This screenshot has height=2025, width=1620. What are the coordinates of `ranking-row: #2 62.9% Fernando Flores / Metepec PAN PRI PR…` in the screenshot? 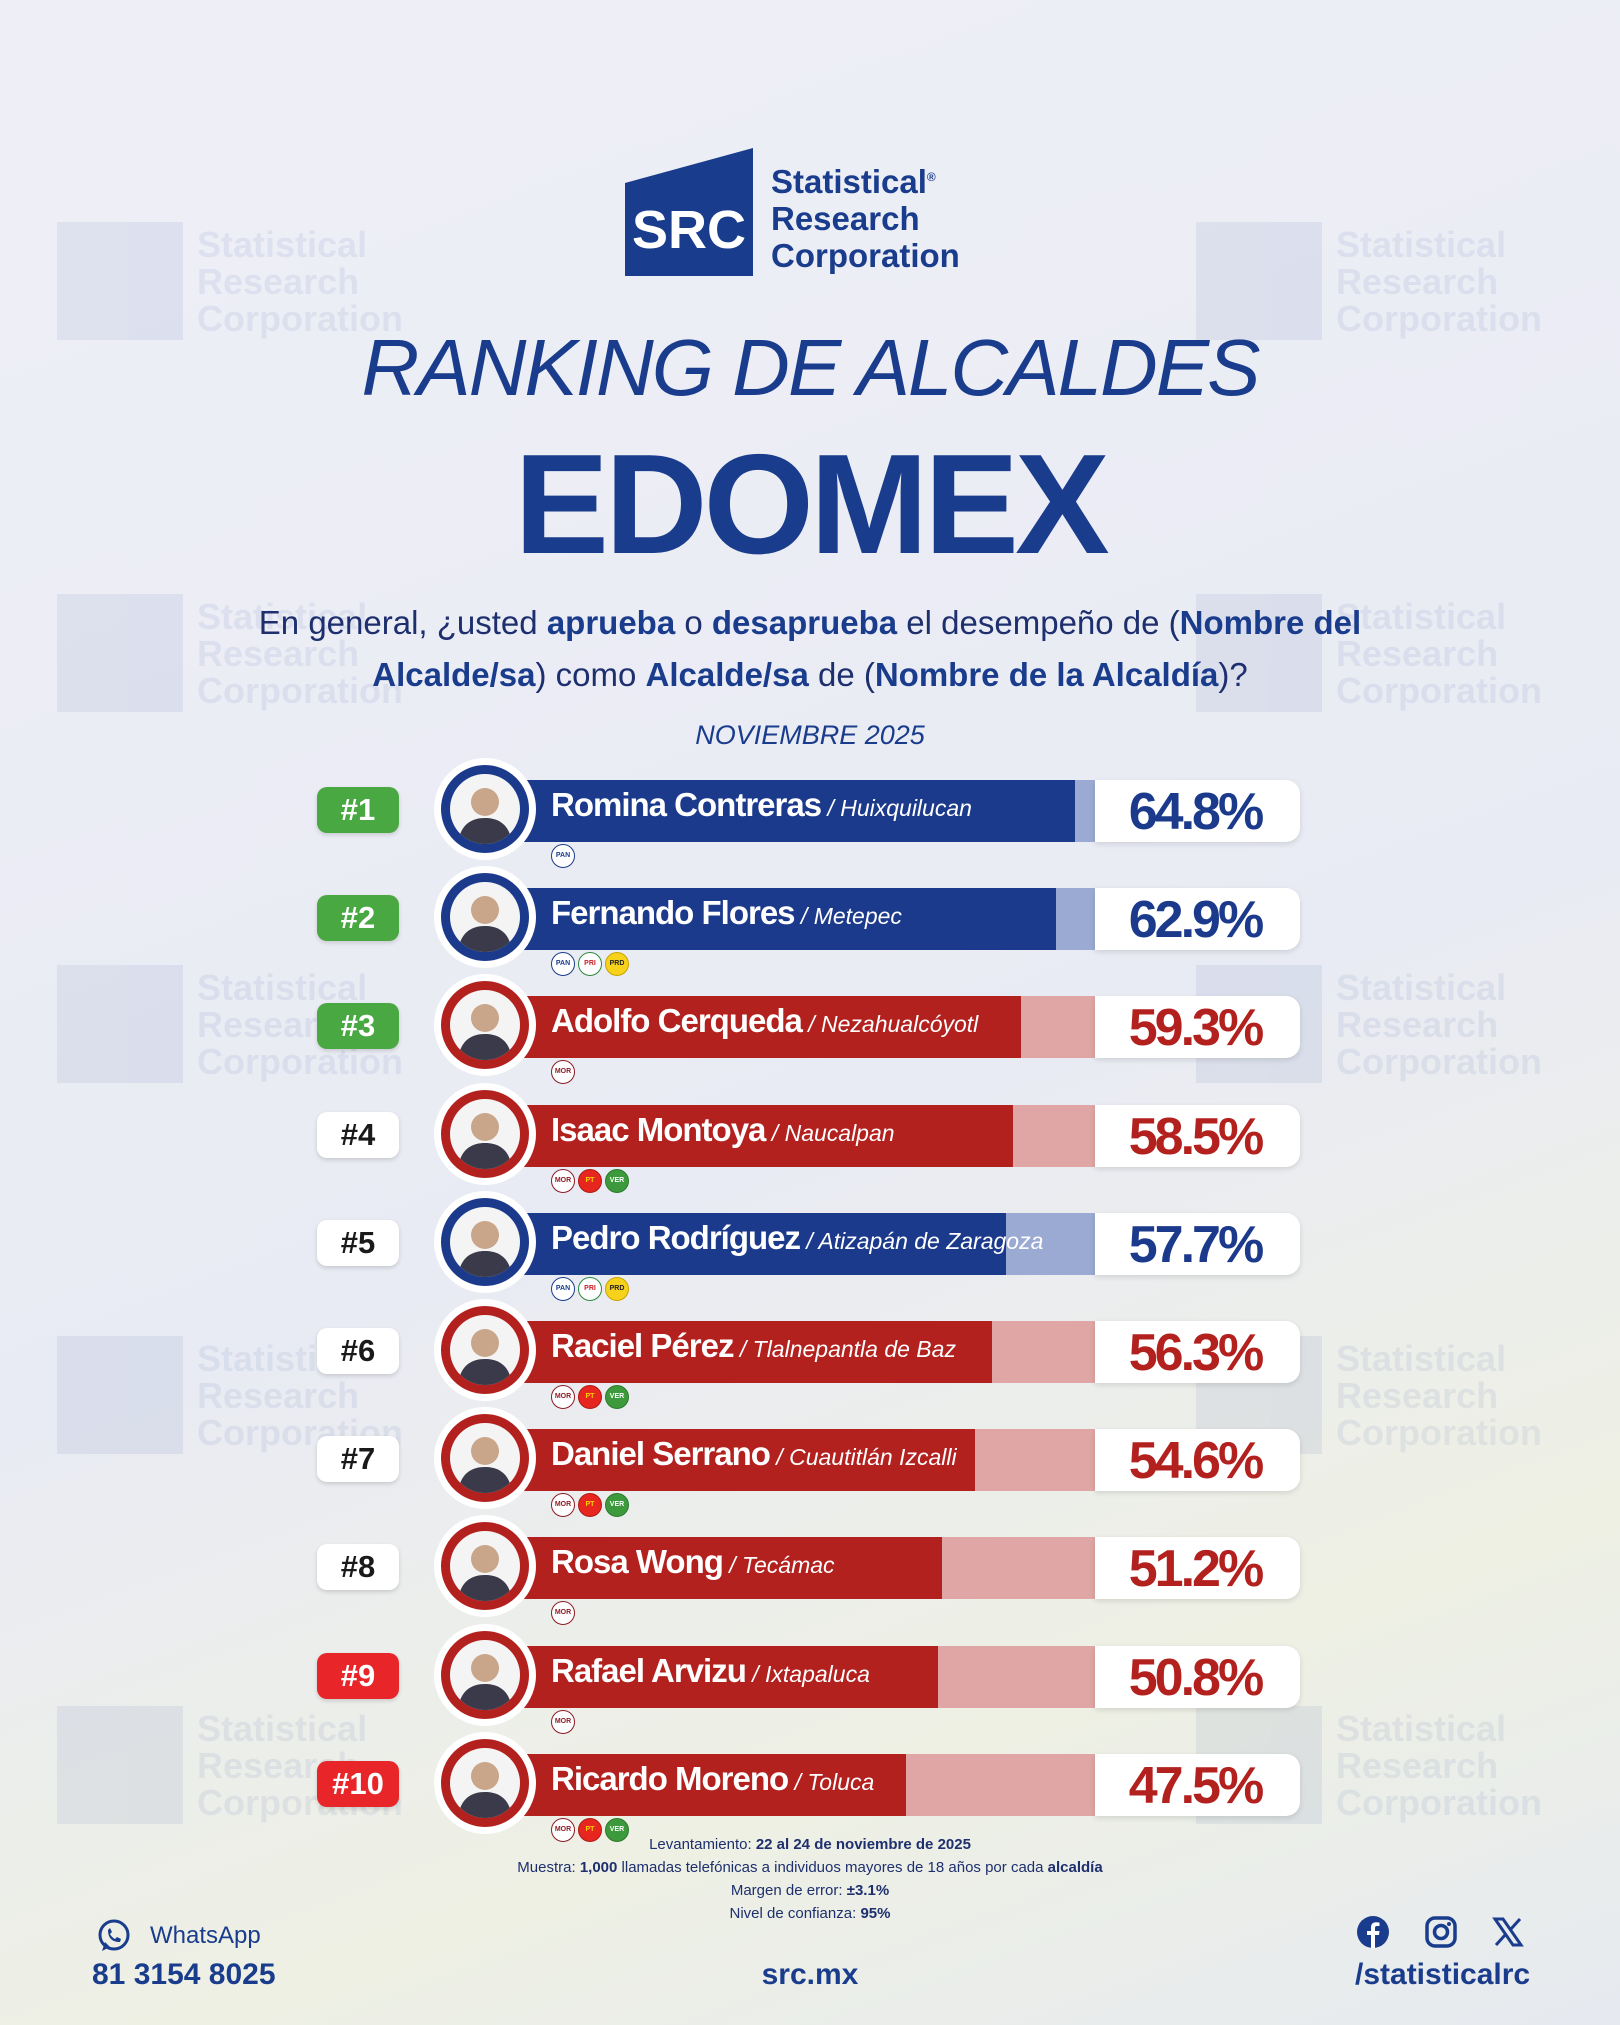 It's located at (810, 920).